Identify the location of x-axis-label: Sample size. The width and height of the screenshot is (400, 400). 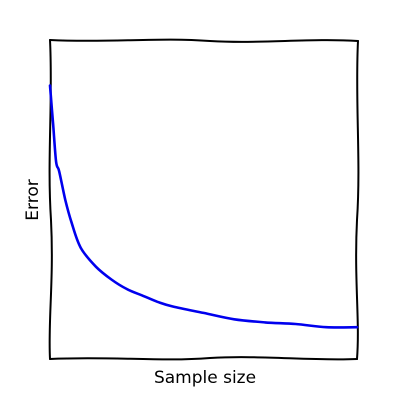
(205, 378).